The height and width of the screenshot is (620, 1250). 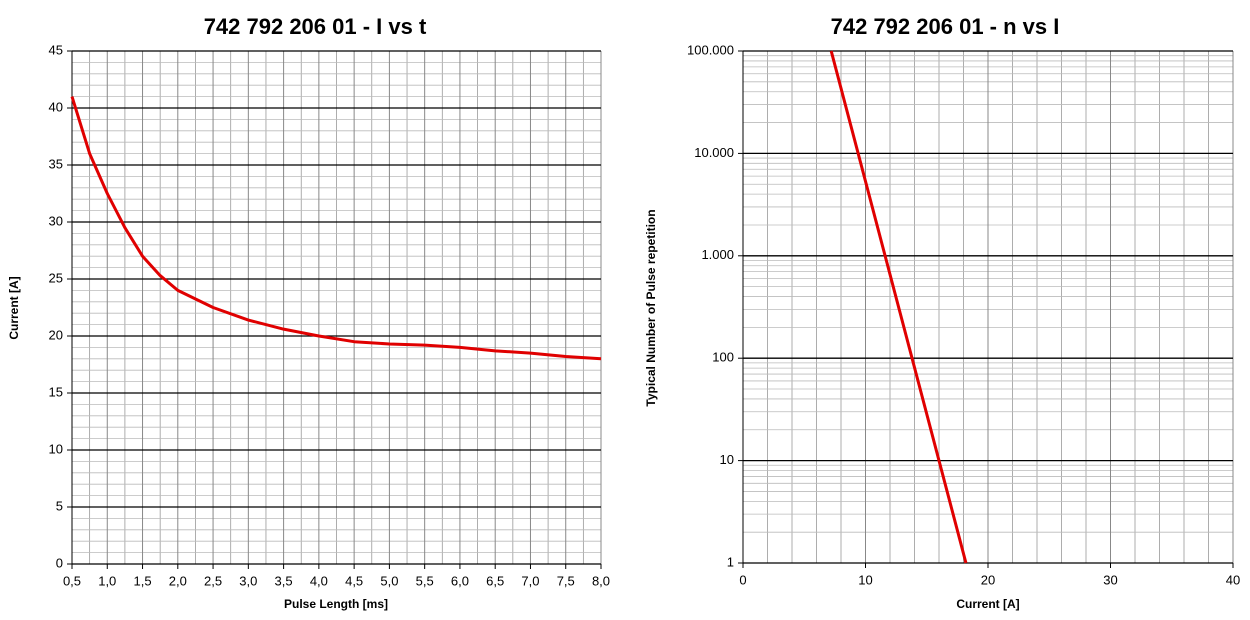 What do you see at coordinates (865, 579) in the screenshot?
I see `x-tick-label: 10` at bounding box center [865, 579].